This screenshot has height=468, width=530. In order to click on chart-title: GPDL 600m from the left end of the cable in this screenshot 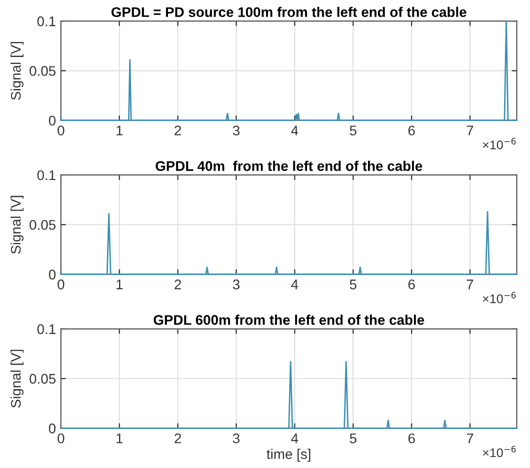, I will do `click(289, 319)`.